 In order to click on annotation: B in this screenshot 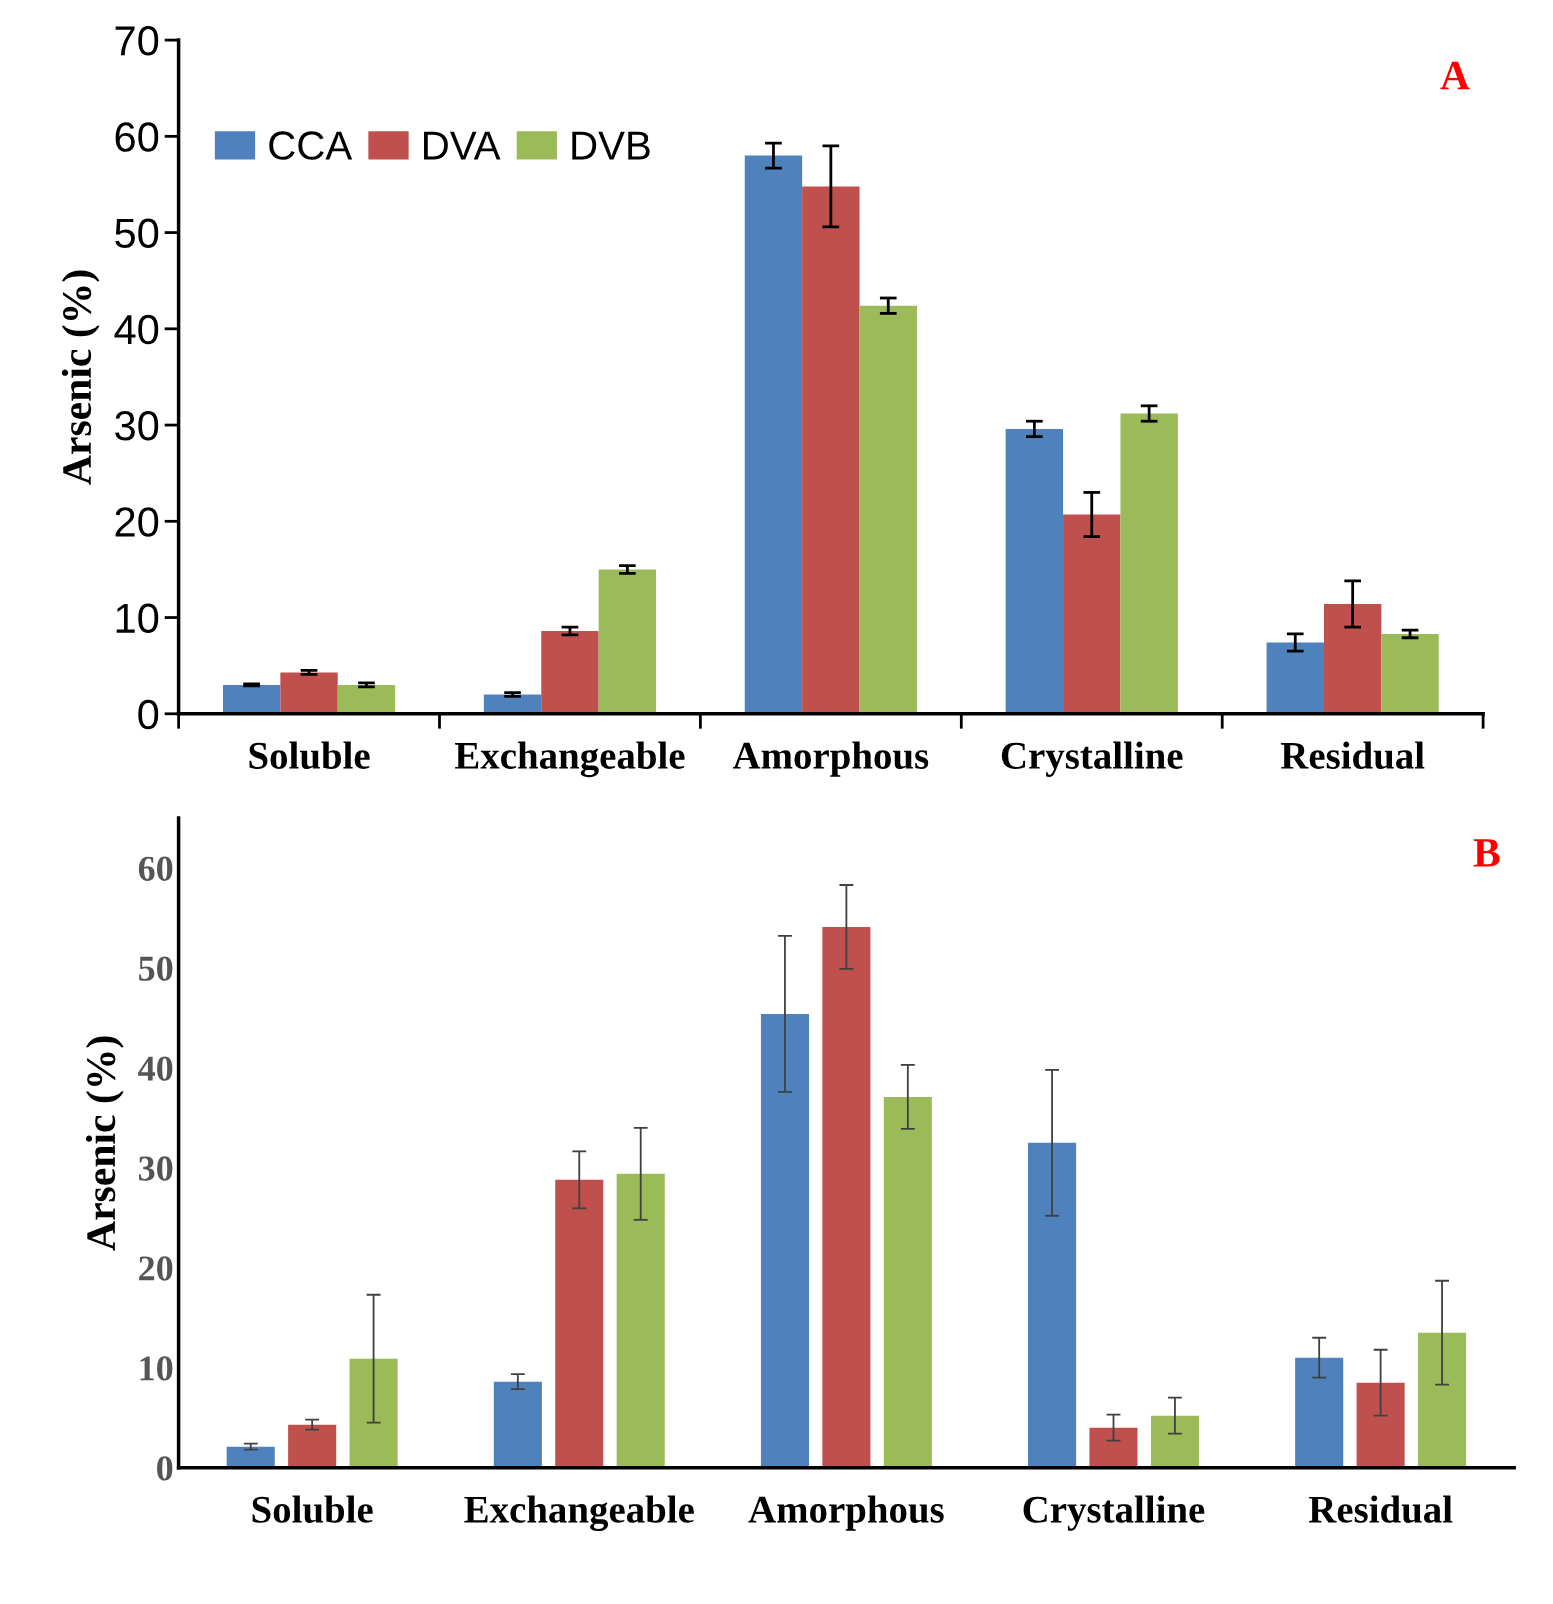, I will do `click(1486, 853)`.